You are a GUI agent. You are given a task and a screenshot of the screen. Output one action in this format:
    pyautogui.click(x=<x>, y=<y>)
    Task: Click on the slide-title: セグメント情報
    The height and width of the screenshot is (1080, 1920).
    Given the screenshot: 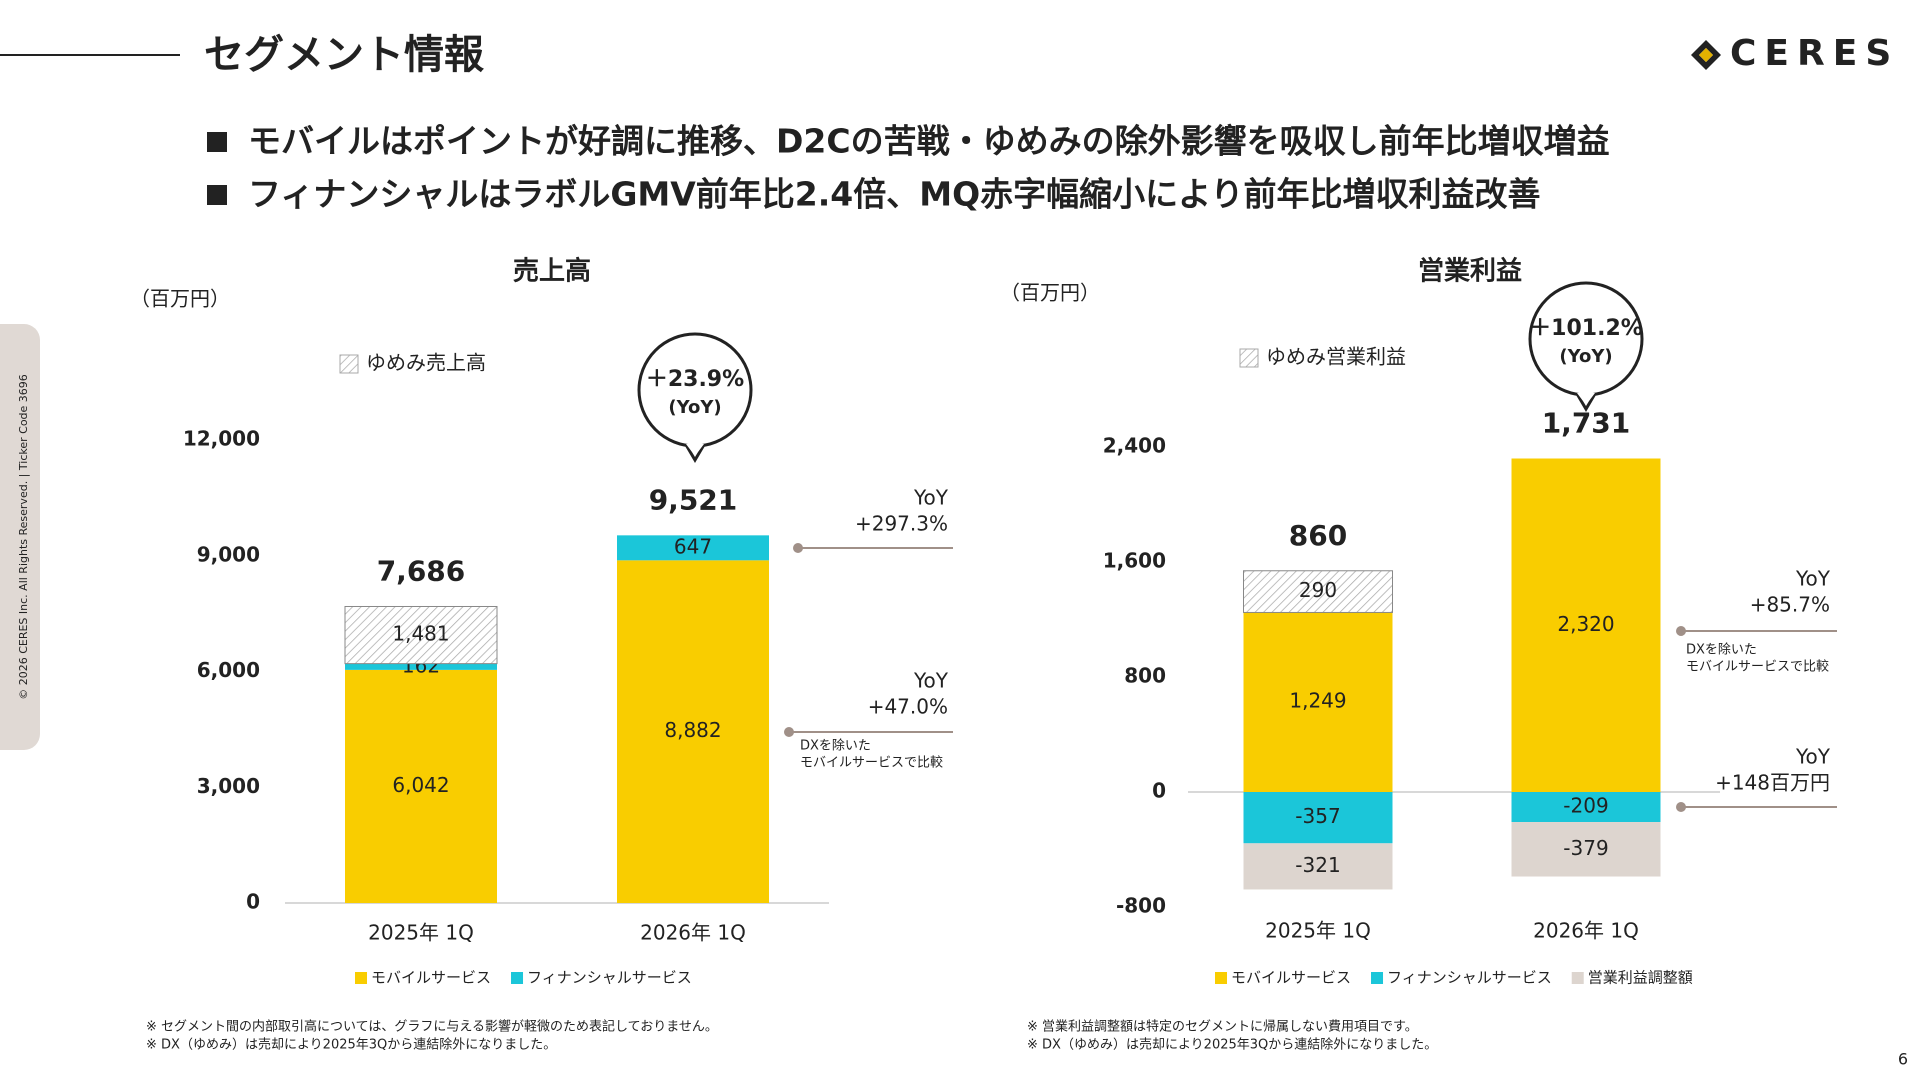 What is the action you would take?
    pyautogui.click(x=344, y=55)
    